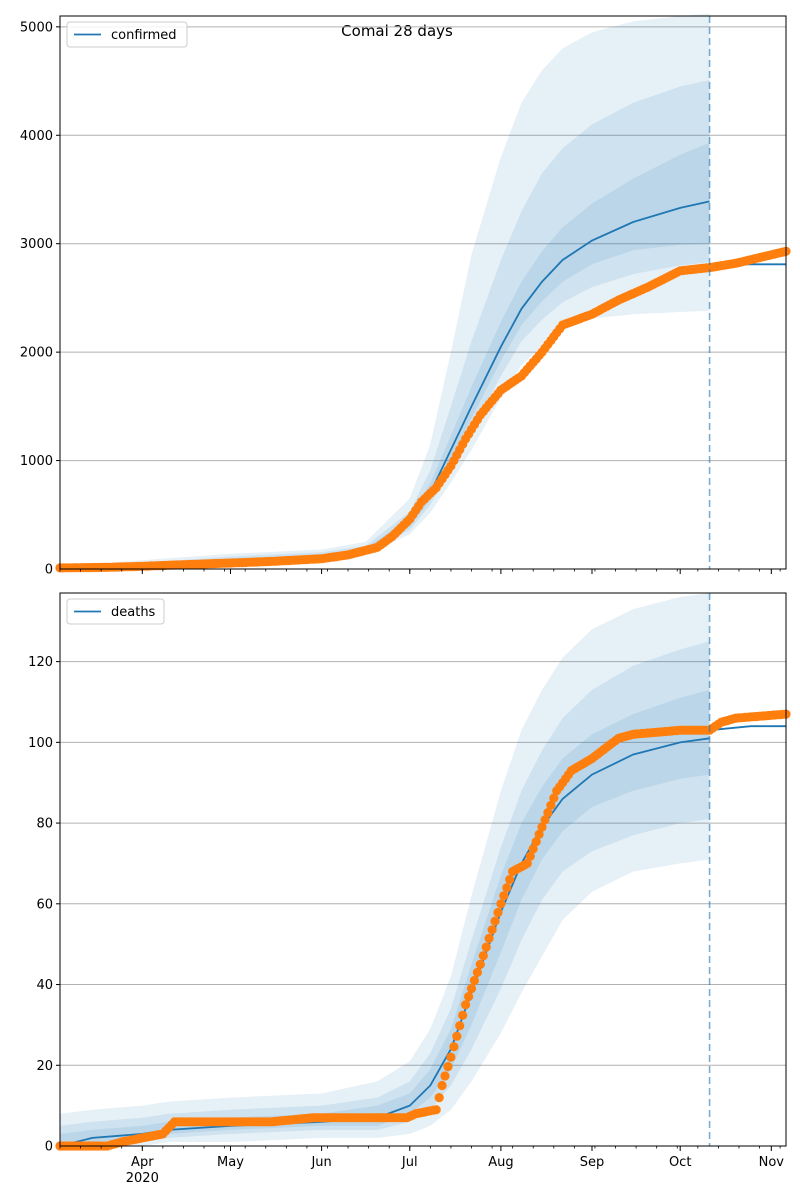 The width and height of the screenshot is (800, 1200). What do you see at coordinates (36, 244) in the screenshot?
I see `y-tick-label: 3000` at bounding box center [36, 244].